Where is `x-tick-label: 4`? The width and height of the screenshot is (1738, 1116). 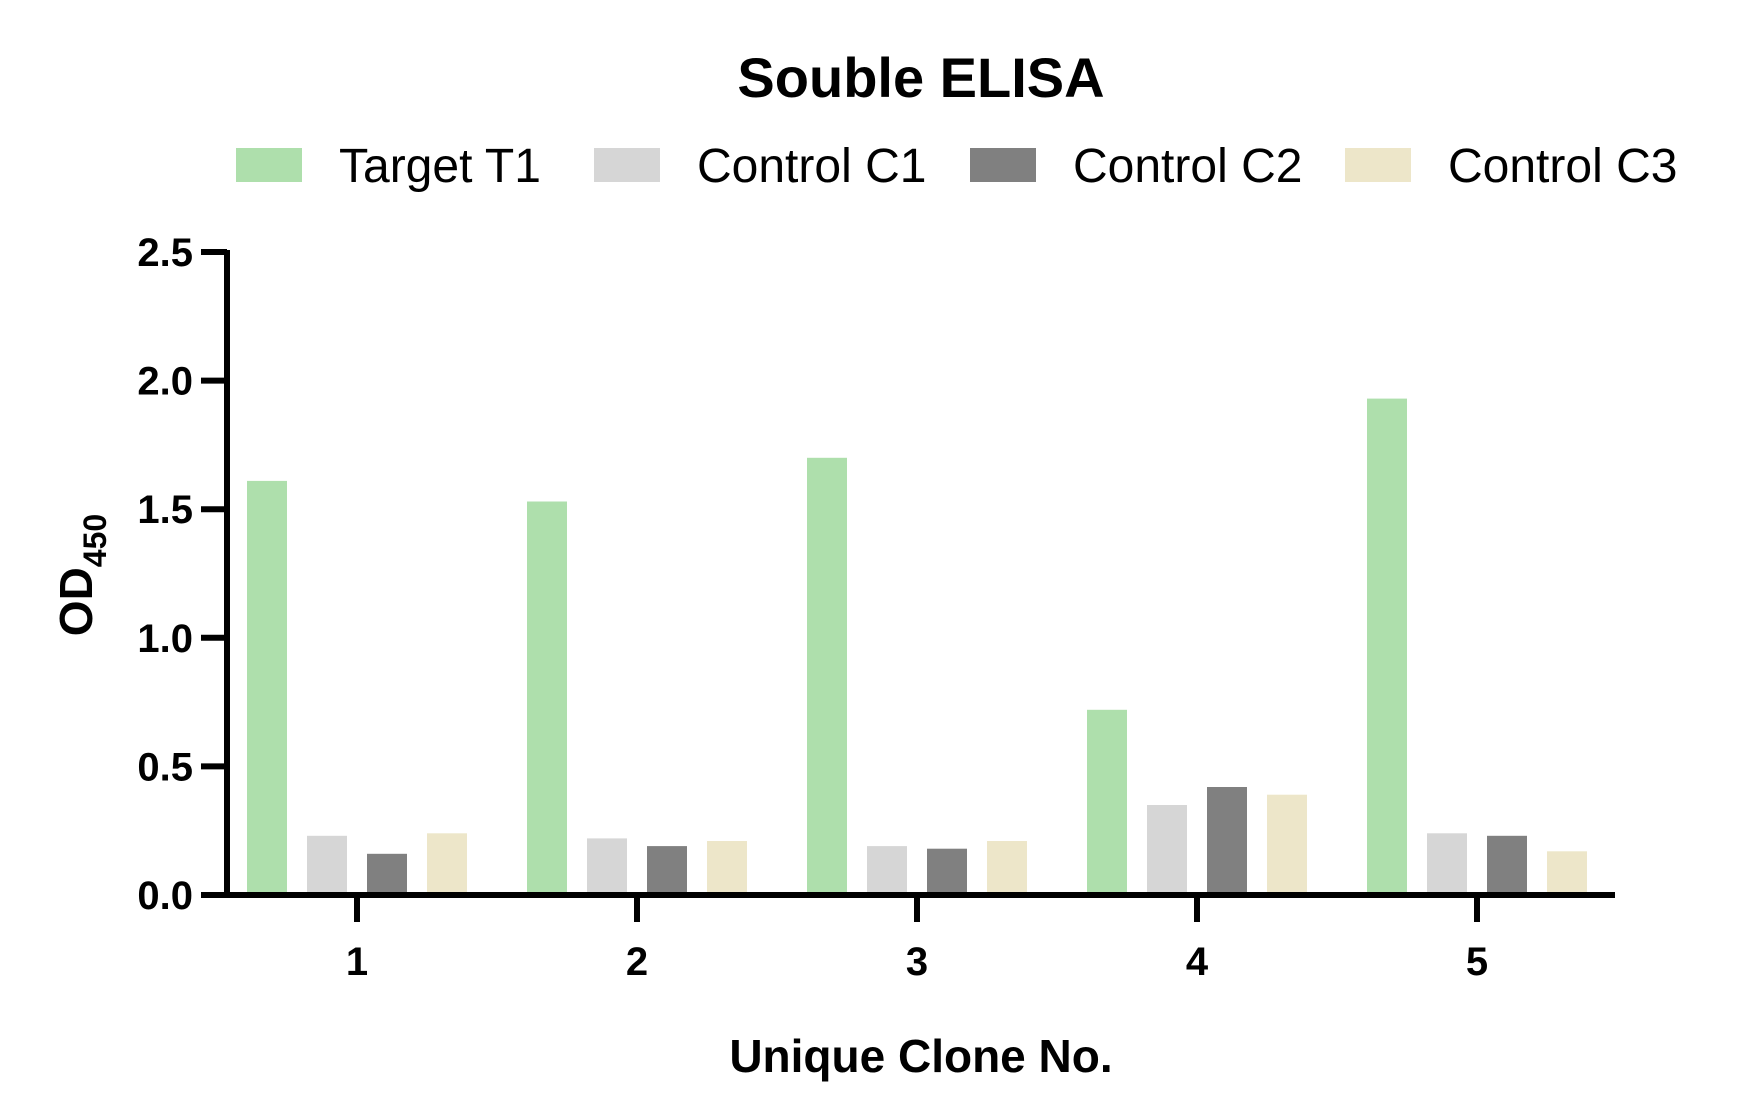 x-tick-label: 4 is located at coordinates (1197, 962).